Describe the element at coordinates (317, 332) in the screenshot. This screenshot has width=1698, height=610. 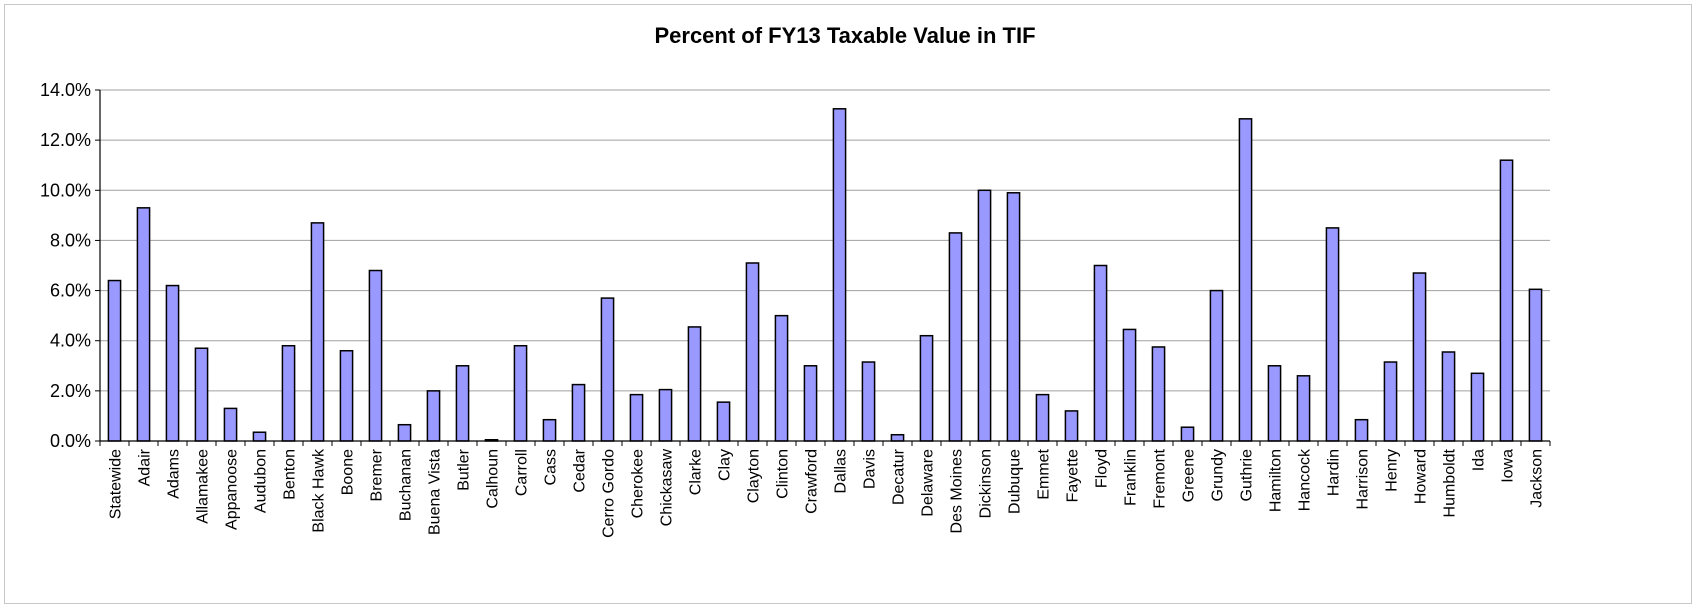
I see `bar-black-hawk` at that location.